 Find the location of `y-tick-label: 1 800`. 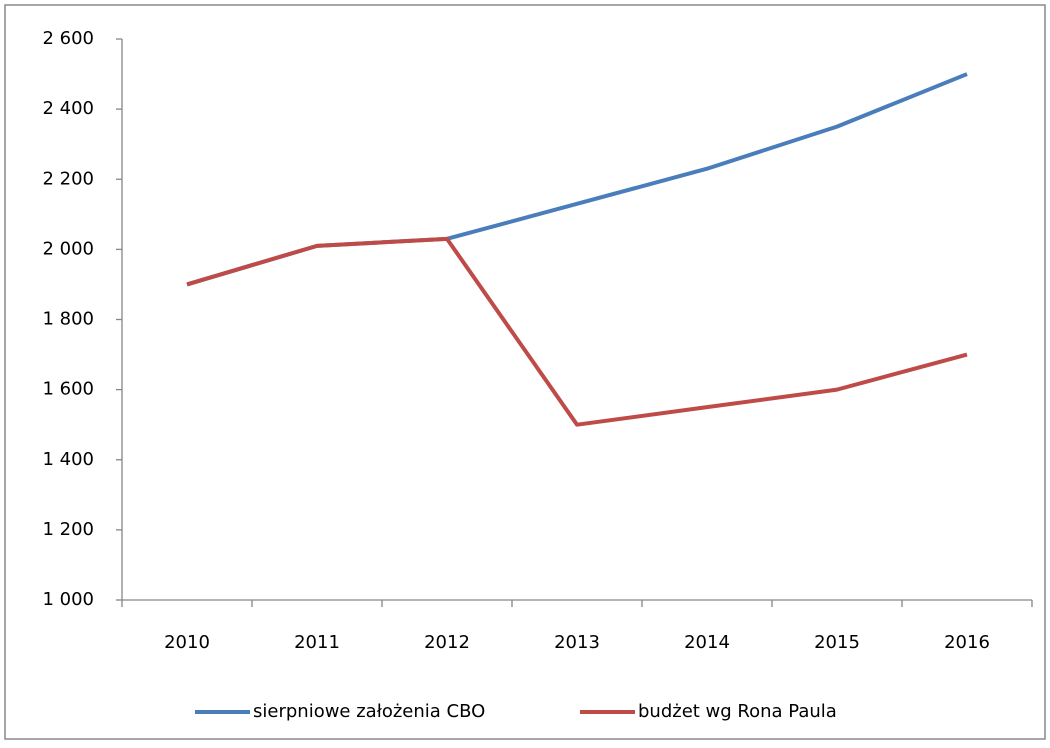

y-tick-label: 1 800 is located at coordinates (68, 319).